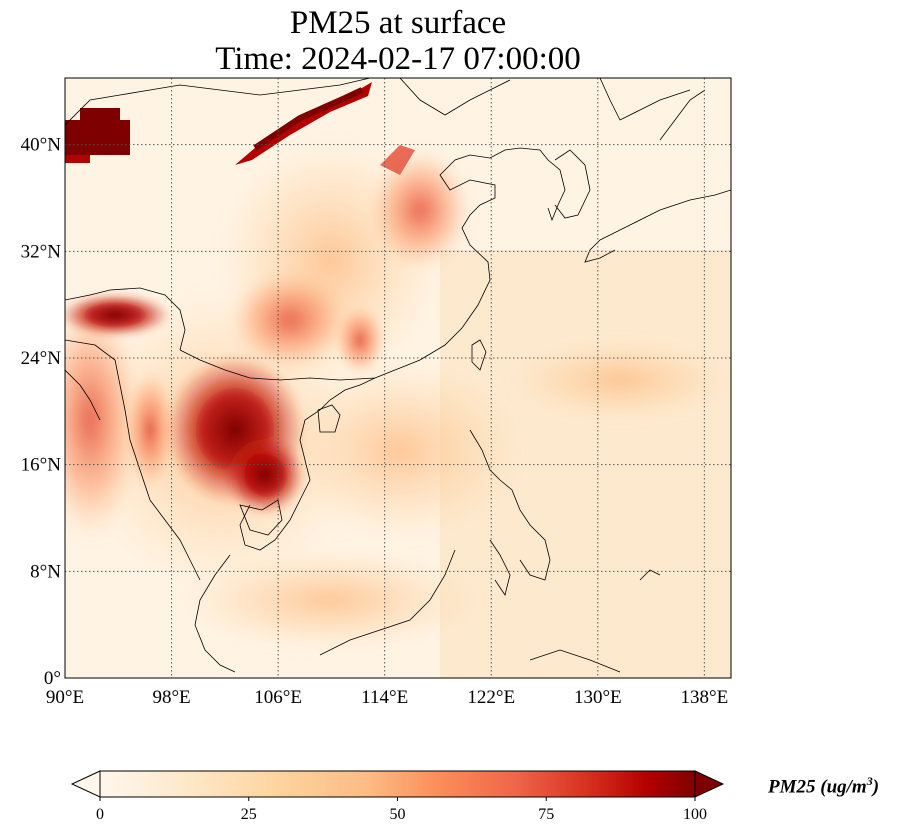 The height and width of the screenshot is (836, 905). Describe the element at coordinates (398, 23) in the screenshot. I see `map-title-line1: PM25 at surface` at that location.